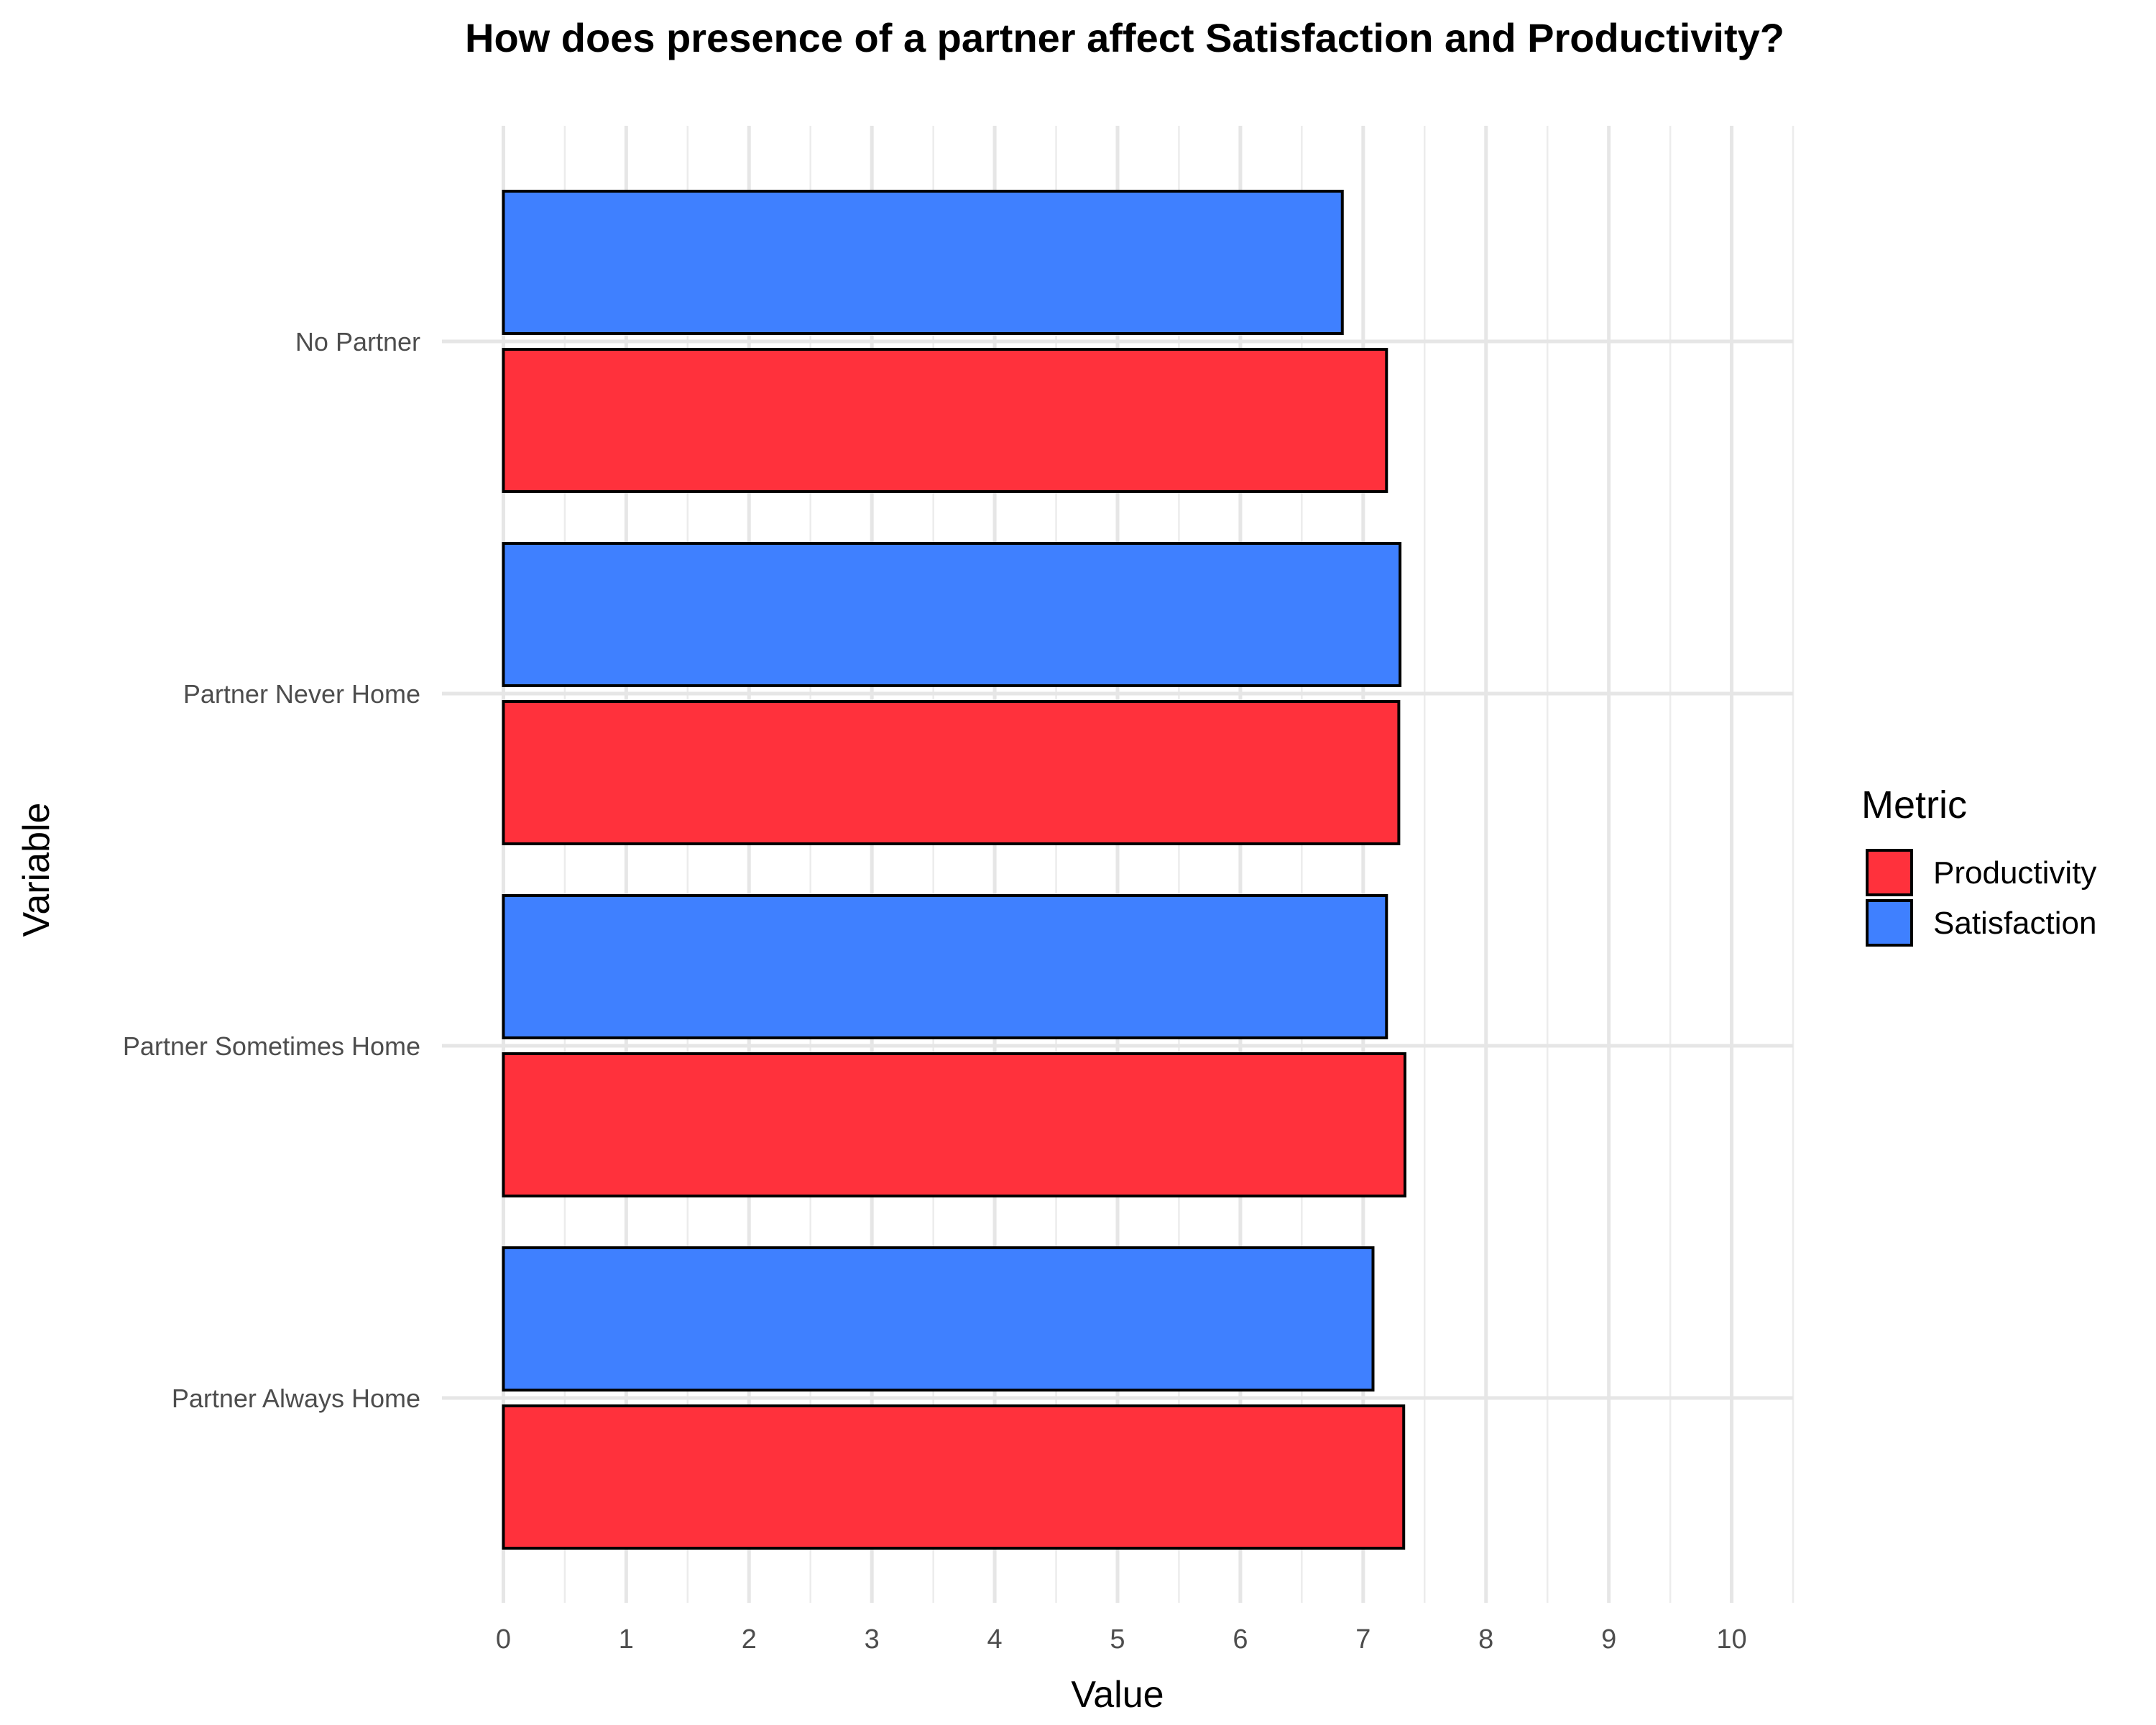  I want to click on y-category-label: Partner Never Home, so click(301, 694).